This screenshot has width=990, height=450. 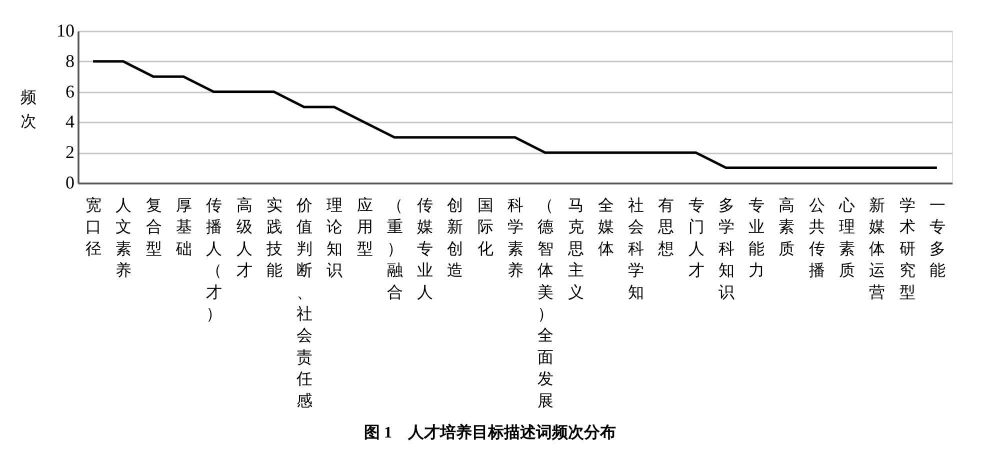 I want to click on y-axis-title: 频次, so click(x=28, y=110).